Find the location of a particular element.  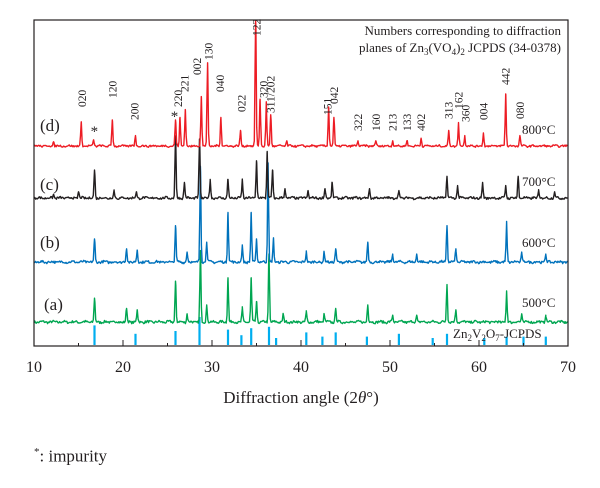

hkl-label-4: 221 is located at coordinates (185, 84).